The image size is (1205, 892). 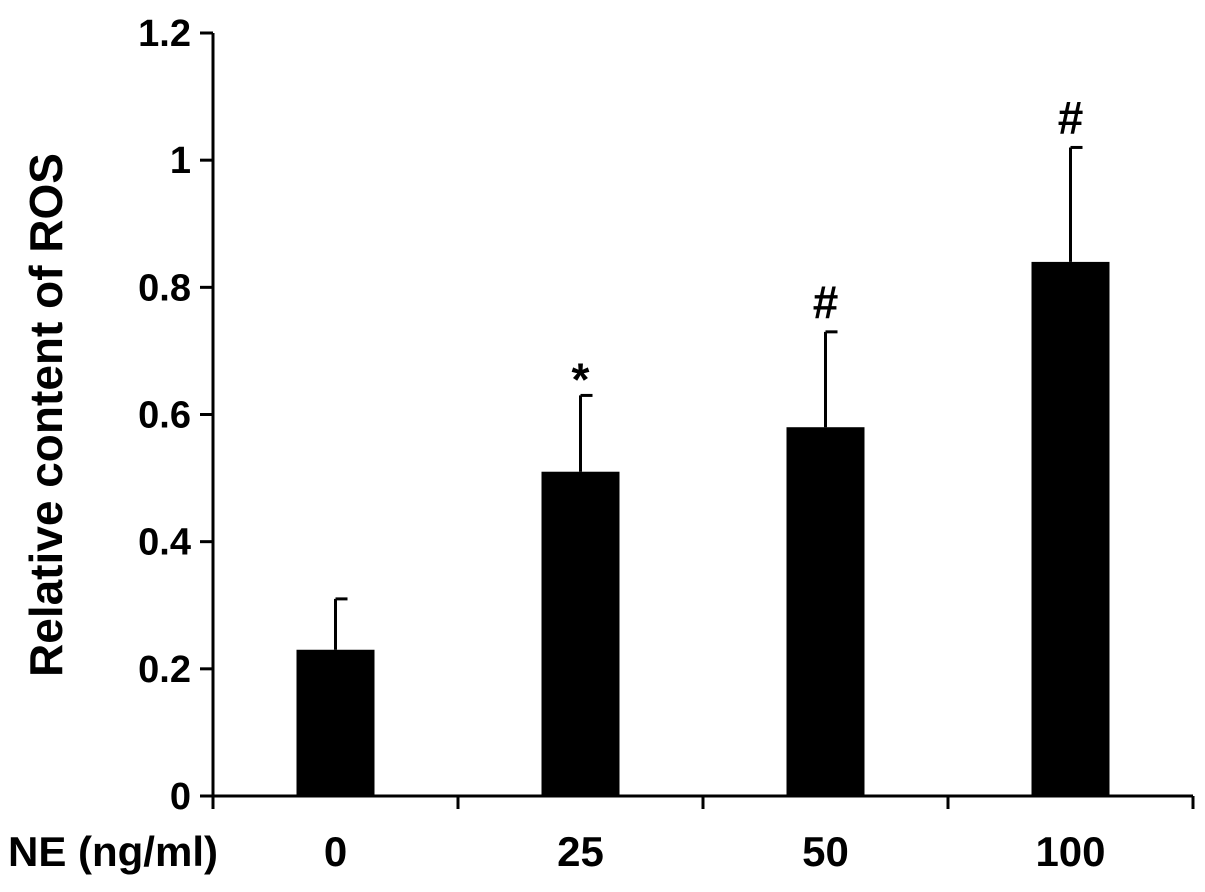 What do you see at coordinates (825, 851) in the screenshot?
I see `x-tick-label: 50` at bounding box center [825, 851].